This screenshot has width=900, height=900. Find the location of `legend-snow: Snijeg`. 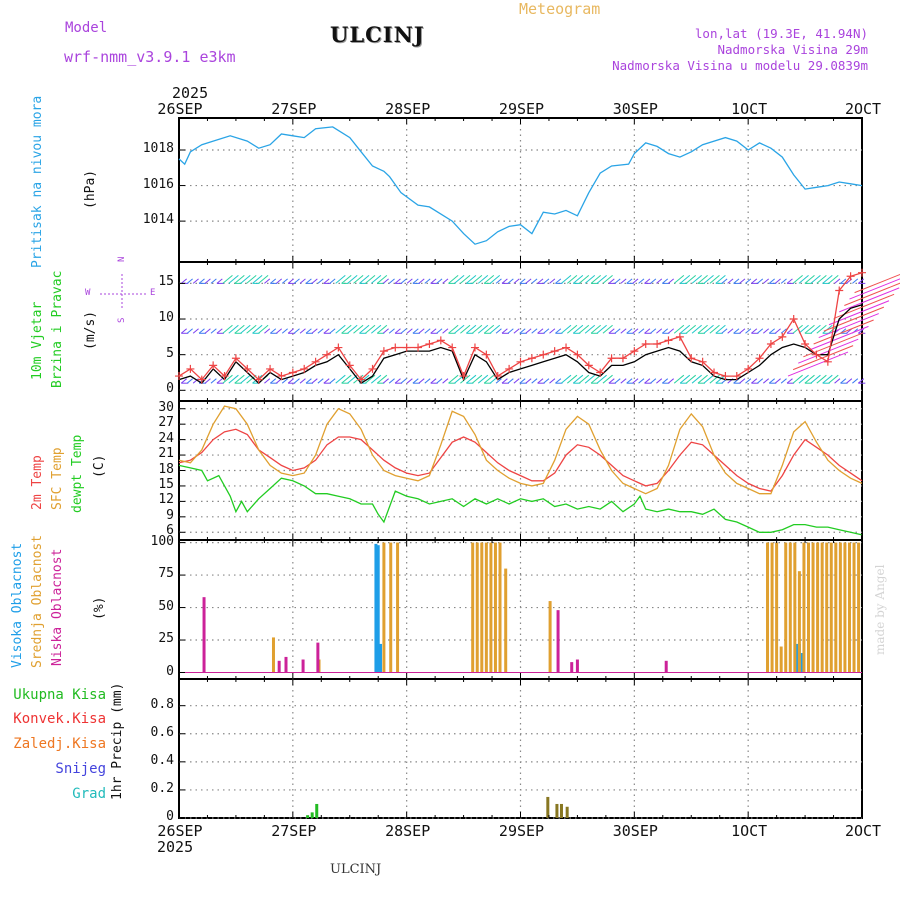

legend-snow: Snijeg is located at coordinates (80, 769).